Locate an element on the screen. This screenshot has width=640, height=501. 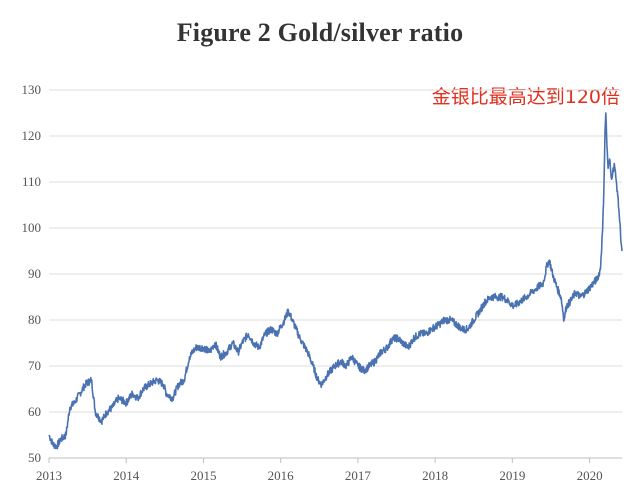
y-tick-label: 100 is located at coordinates (32, 227).